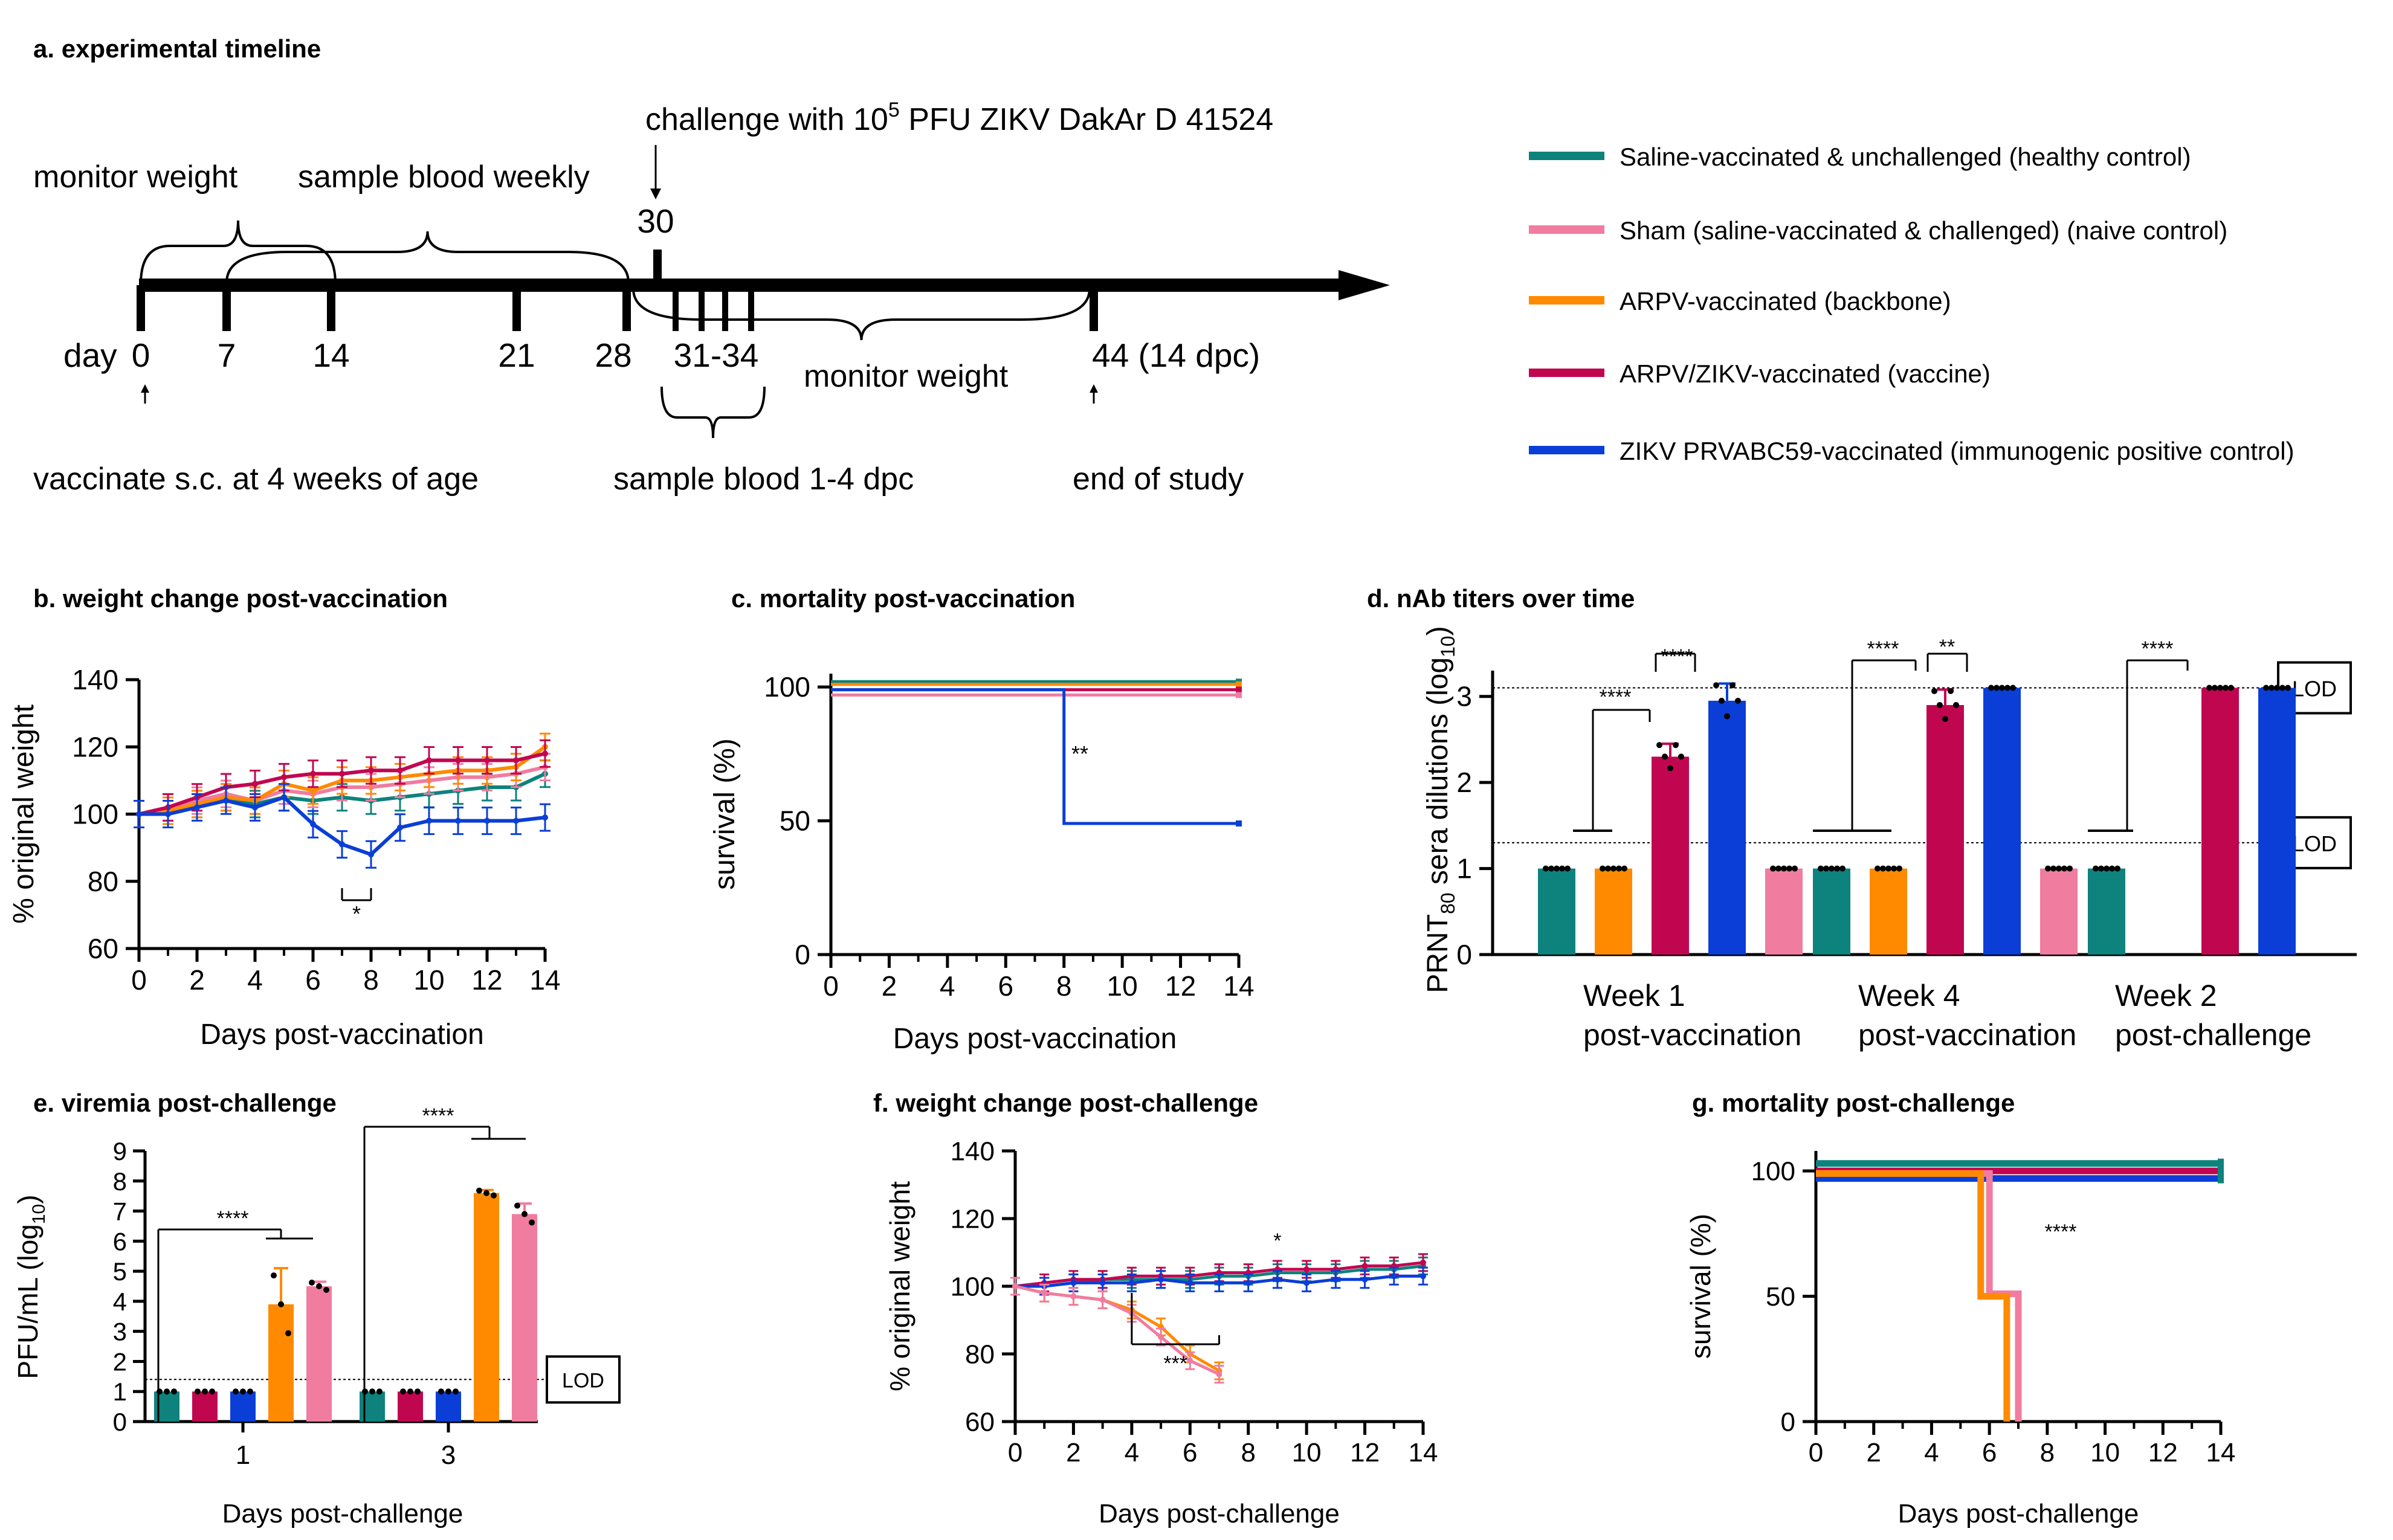  I want to click on y-tick-label: 8, so click(120, 1181).